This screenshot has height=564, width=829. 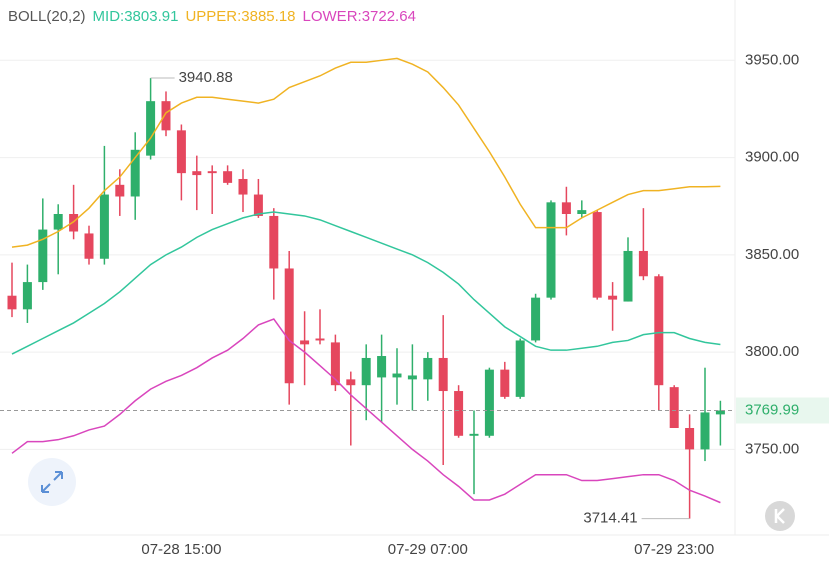 I want to click on high-label: 3940.88, so click(x=206, y=77).